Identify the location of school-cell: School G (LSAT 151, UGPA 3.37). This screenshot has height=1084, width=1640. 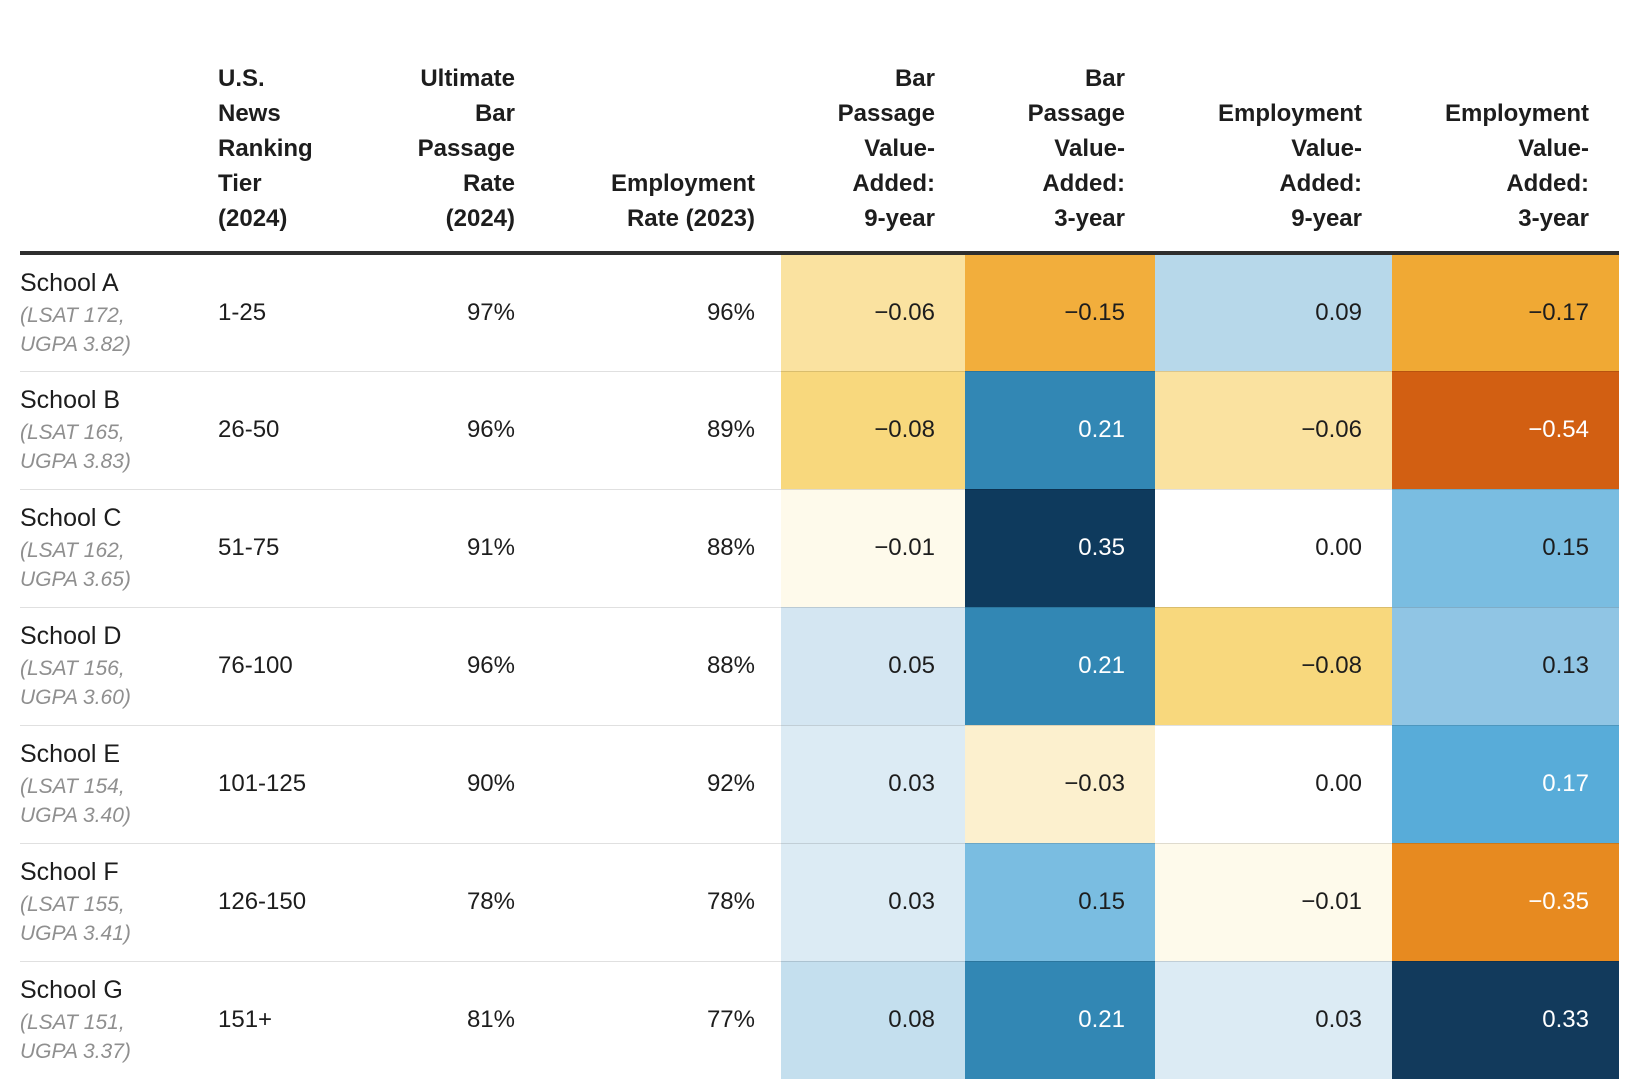
(119, 1020).